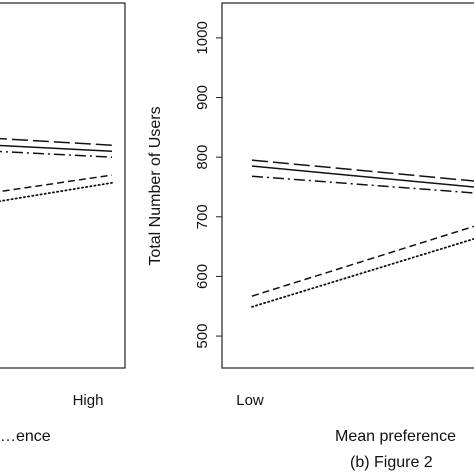 This screenshot has width=474, height=474. I want to click on right-y-axis-label: Total Number of Users, so click(155, 185).